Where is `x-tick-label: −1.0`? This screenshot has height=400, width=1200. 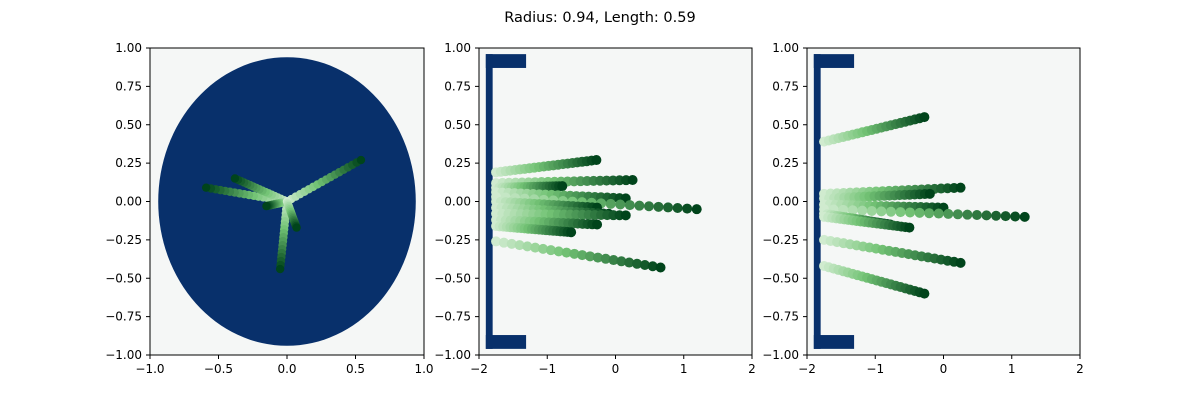 x-tick-label: −1.0 is located at coordinates (149, 369).